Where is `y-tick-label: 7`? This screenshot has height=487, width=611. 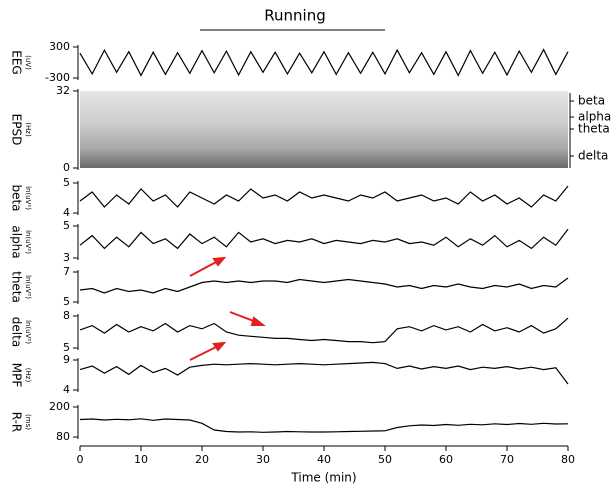
y-tick-label: 7 is located at coordinates (66, 271).